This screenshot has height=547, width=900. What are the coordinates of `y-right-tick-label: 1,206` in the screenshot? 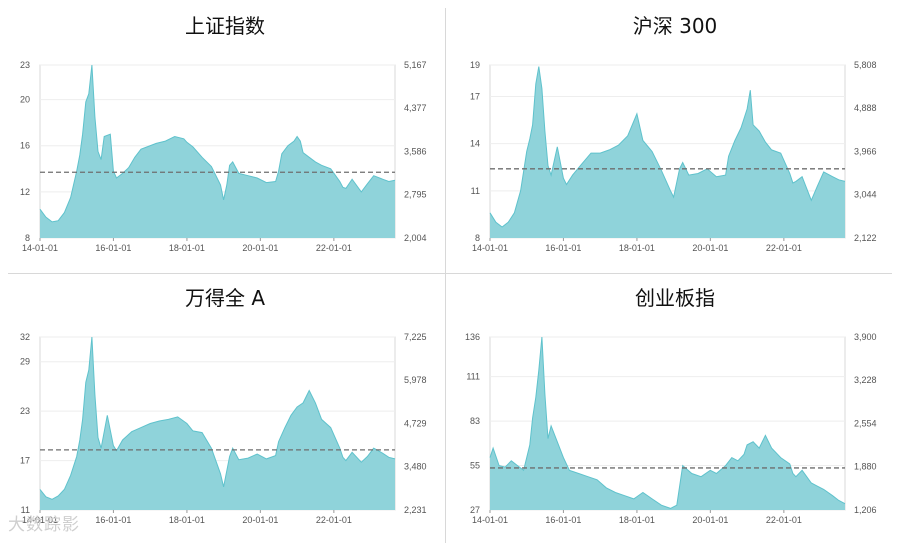 It's located at (865, 510).